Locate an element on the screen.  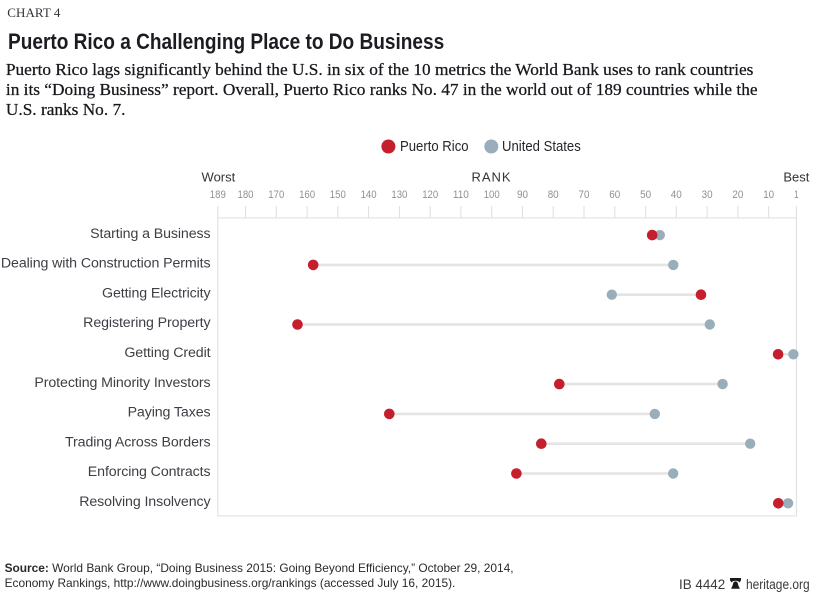
svg-text: 90 is located at coordinates (522, 195).